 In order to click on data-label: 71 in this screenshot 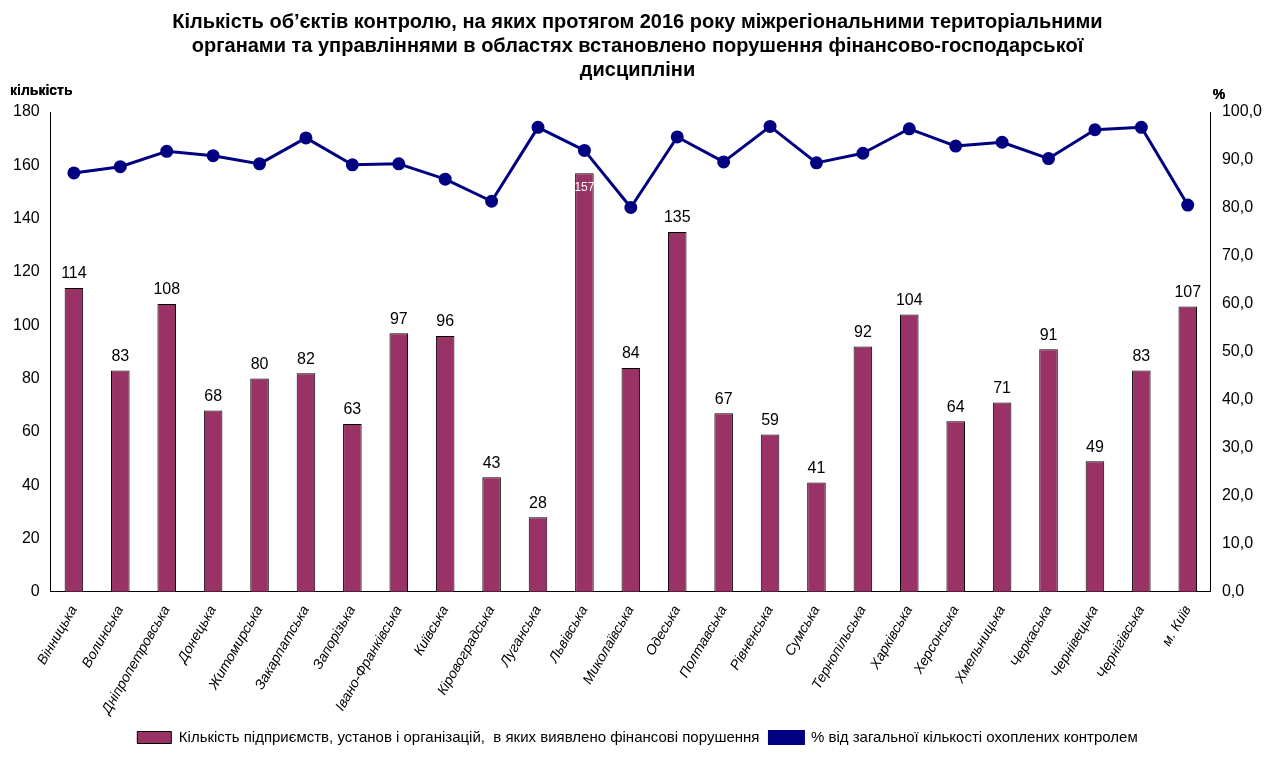, I will do `click(1002, 387)`.